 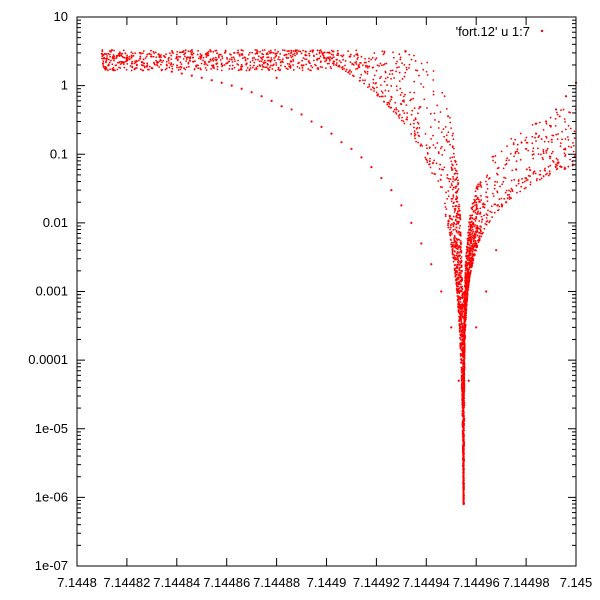 I want to click on y-tick-label: 0.1, so click(x=59, y=153).